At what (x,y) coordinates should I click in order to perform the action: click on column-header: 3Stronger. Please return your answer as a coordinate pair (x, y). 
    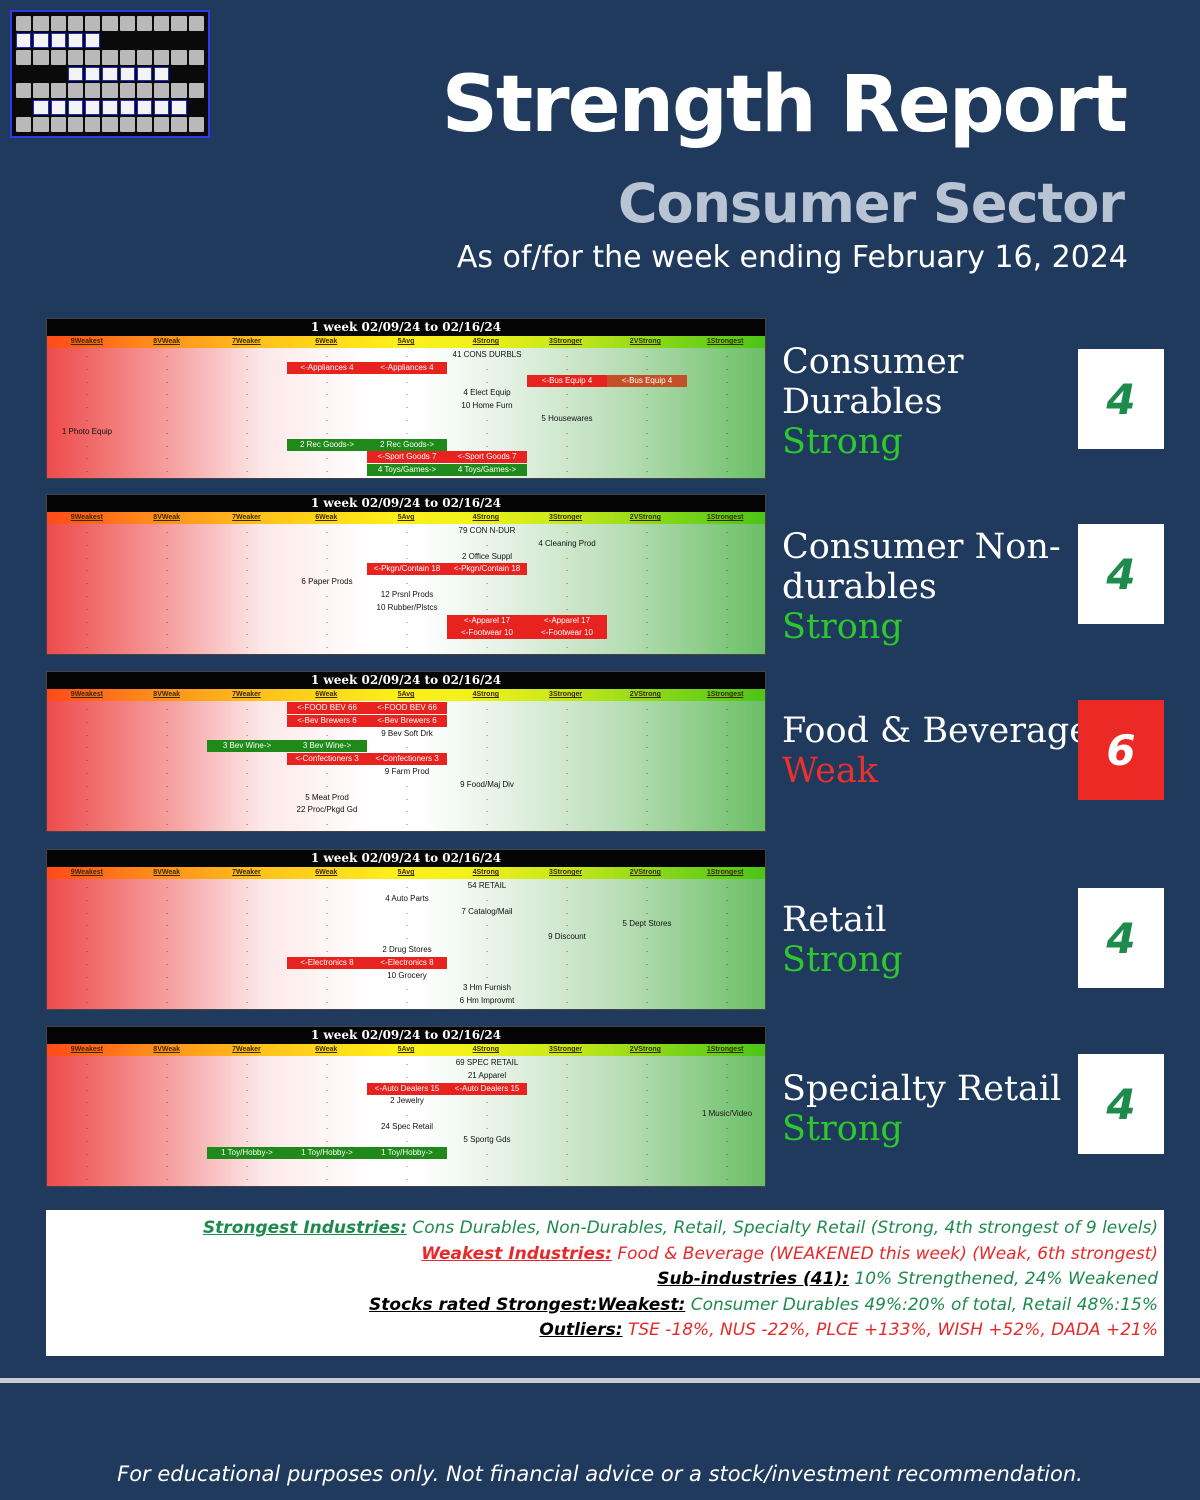
    Looking at the image, I should click on (566, 1049).